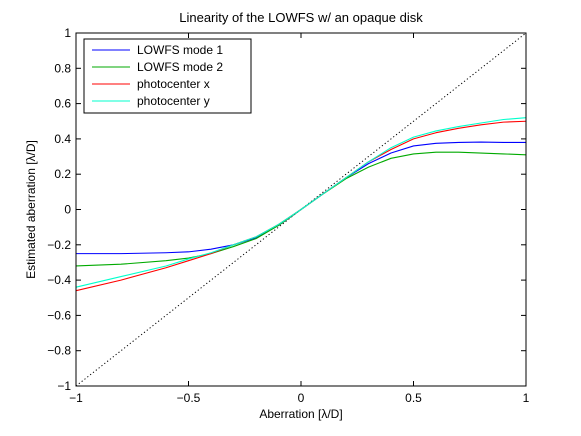  I want to click on legend-label: photocenter y, so click(173, 101).